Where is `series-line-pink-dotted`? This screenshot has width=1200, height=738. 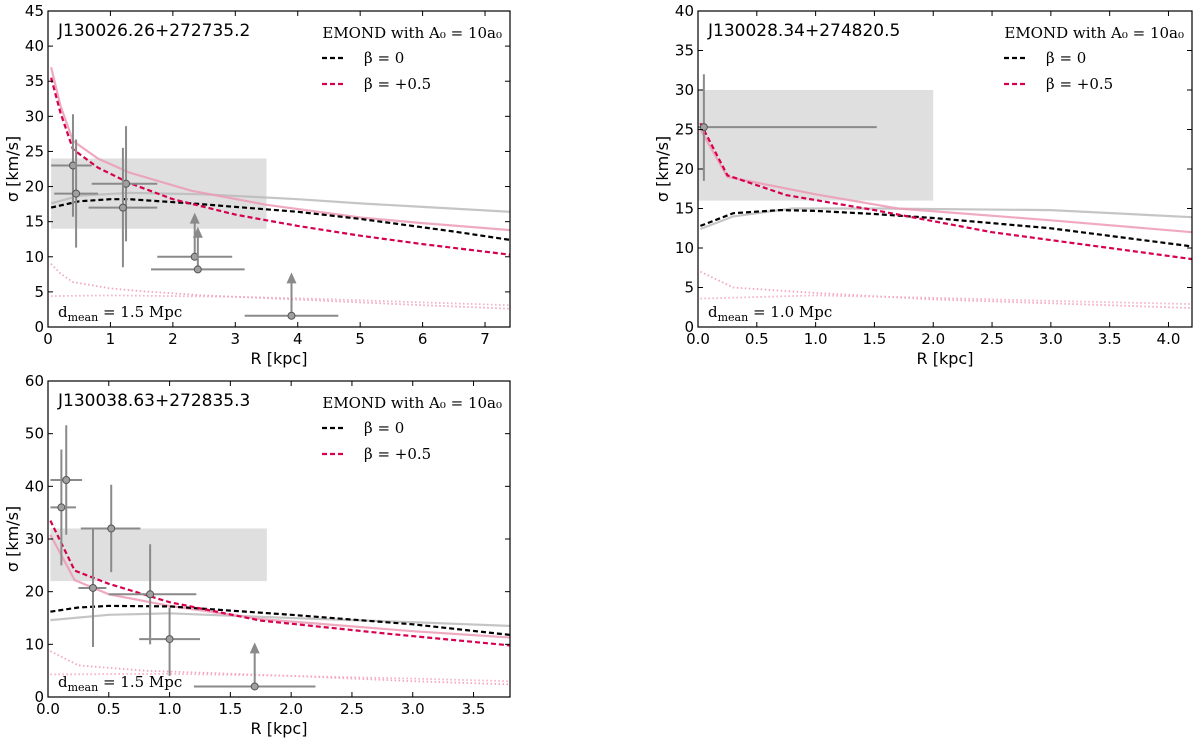 series-line-pink-dotted is located at coordinates (280, 286).